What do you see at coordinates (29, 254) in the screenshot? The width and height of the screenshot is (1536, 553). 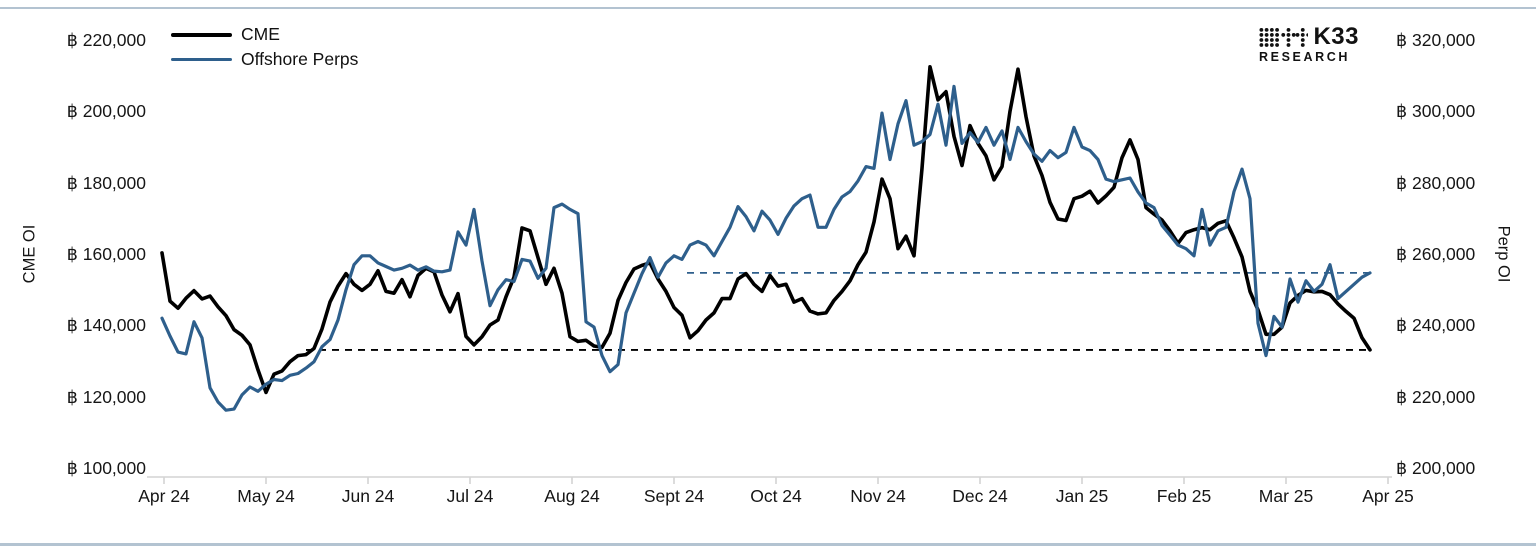 I see `left-axis-title: CME OI` at bounding box center [29, 254].